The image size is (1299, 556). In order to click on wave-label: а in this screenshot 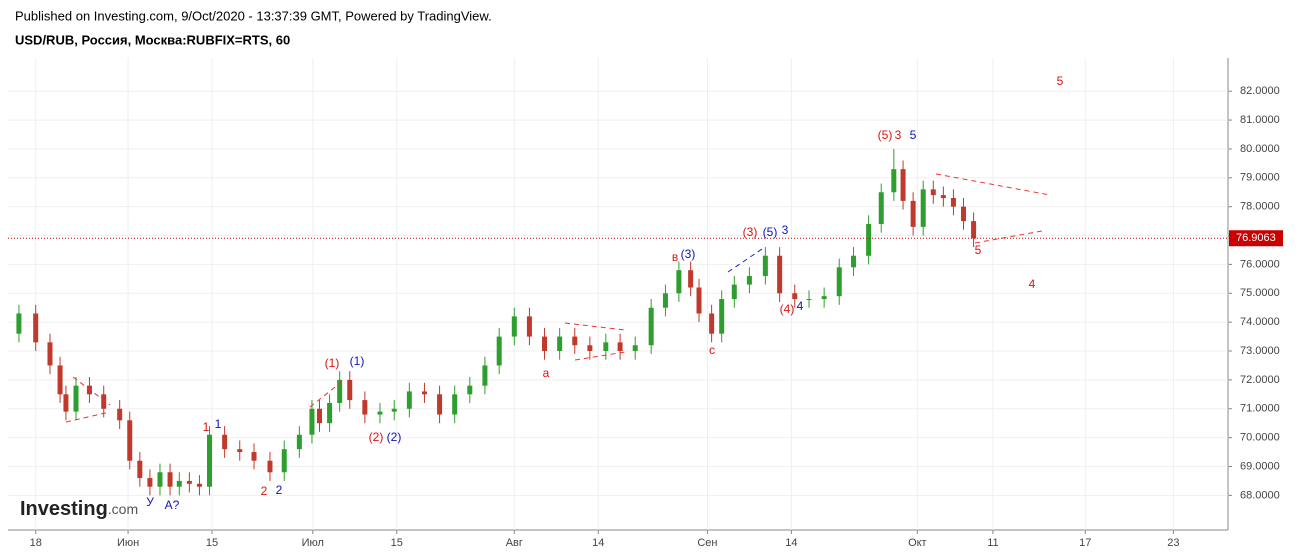, I will do `click(546, 373)`.